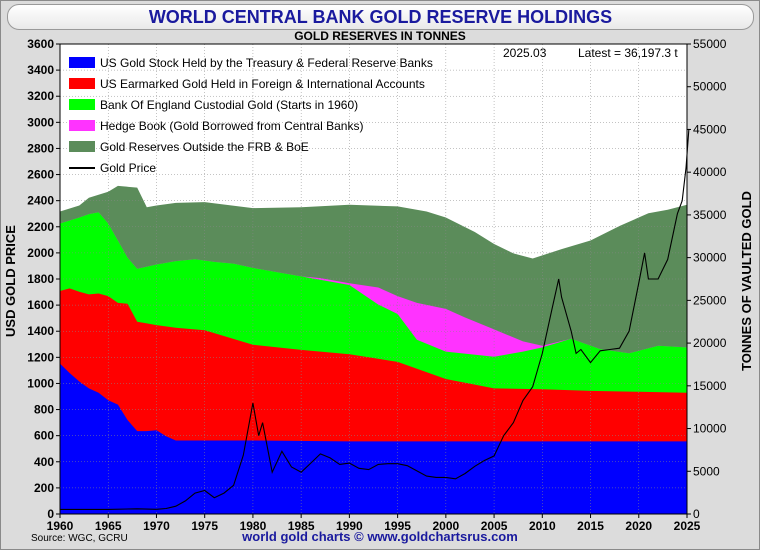  I want to click on x-tick: 2015, so click(590, 526).